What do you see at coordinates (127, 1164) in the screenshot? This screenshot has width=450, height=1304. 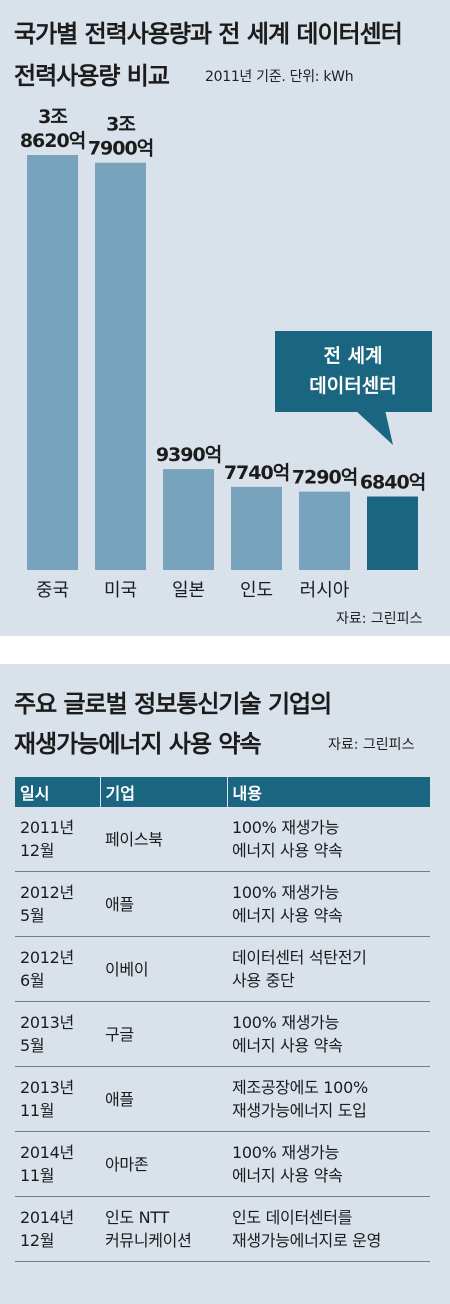 I see `cell-company: 아마존` at bounding box center [127, 1164].